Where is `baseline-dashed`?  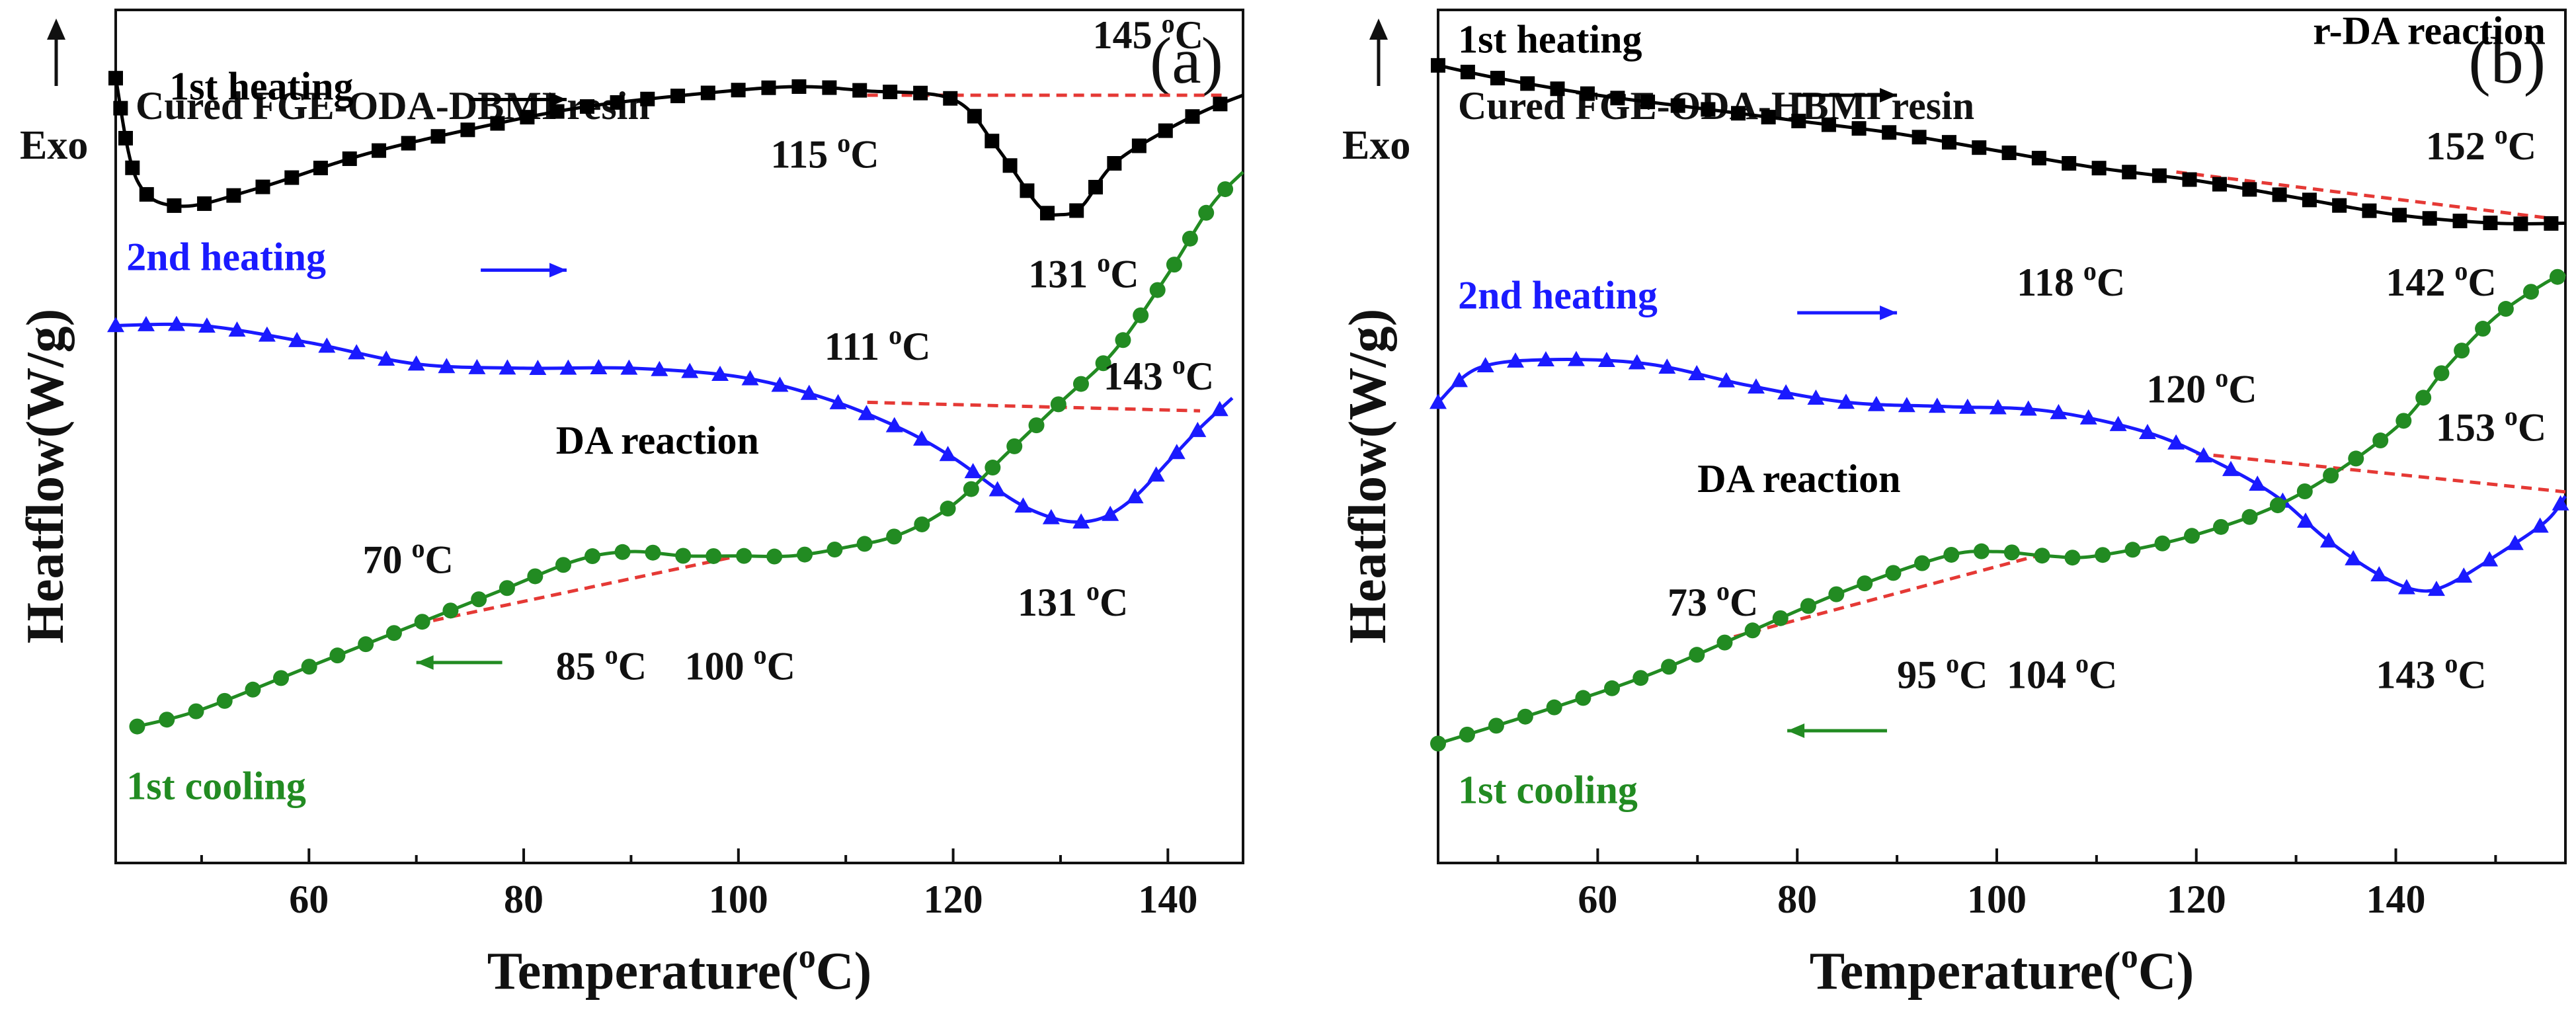 baseline-dashed is located at coordinates (577, 590).